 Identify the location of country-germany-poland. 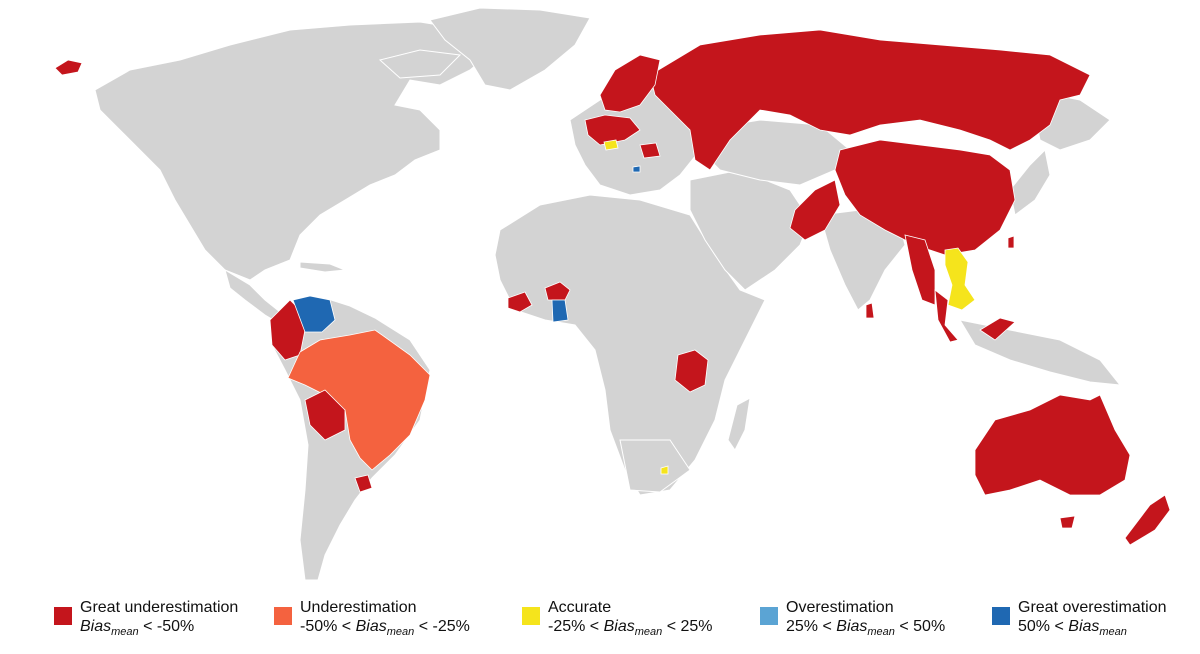
(612, 130).